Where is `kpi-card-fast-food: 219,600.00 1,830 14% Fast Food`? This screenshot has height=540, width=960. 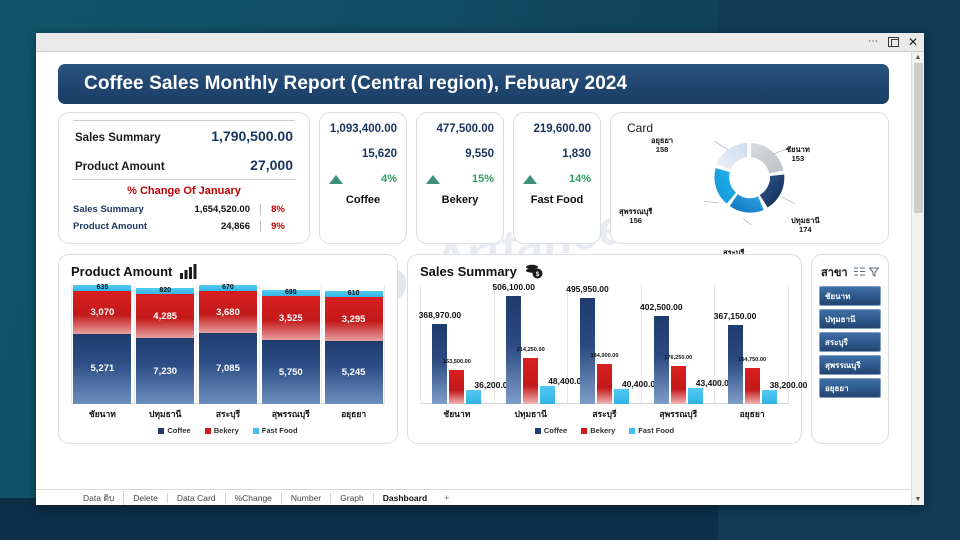
kpi-card-fast-food: 219,600.00 1,830 14% Fast Food is located at coordinates (557, 178).